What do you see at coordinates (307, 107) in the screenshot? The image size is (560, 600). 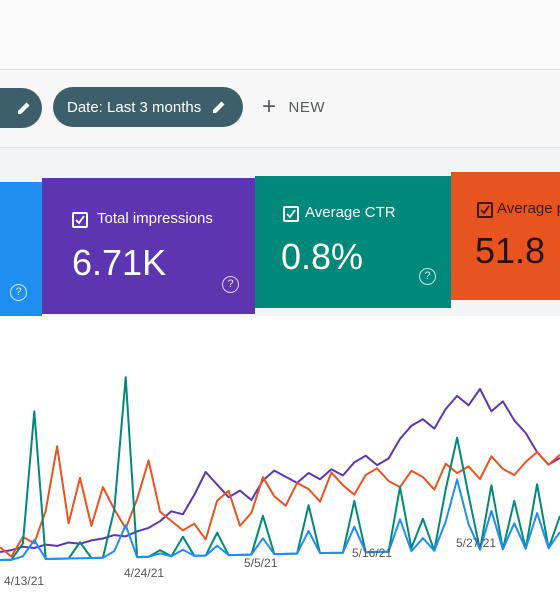 I see `new-filter-label: NEW` at bounding box center [307, 107].